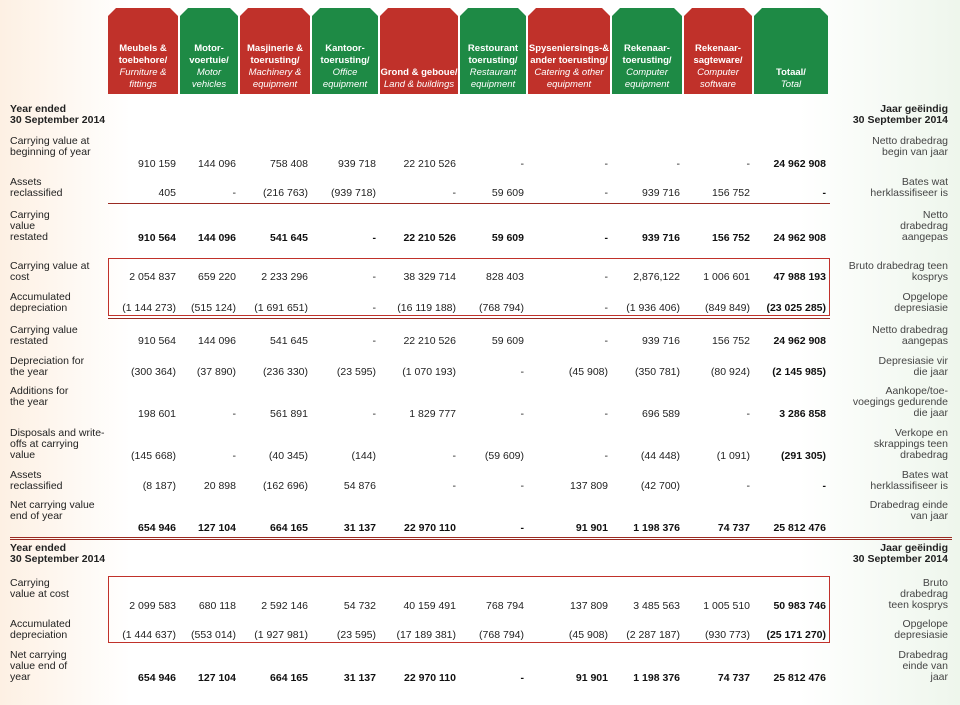 Image resolution: width=960 pixels, height=705 pixels. I want to click on row-label-af: Opgelope depresiasie, so click(921, 629).